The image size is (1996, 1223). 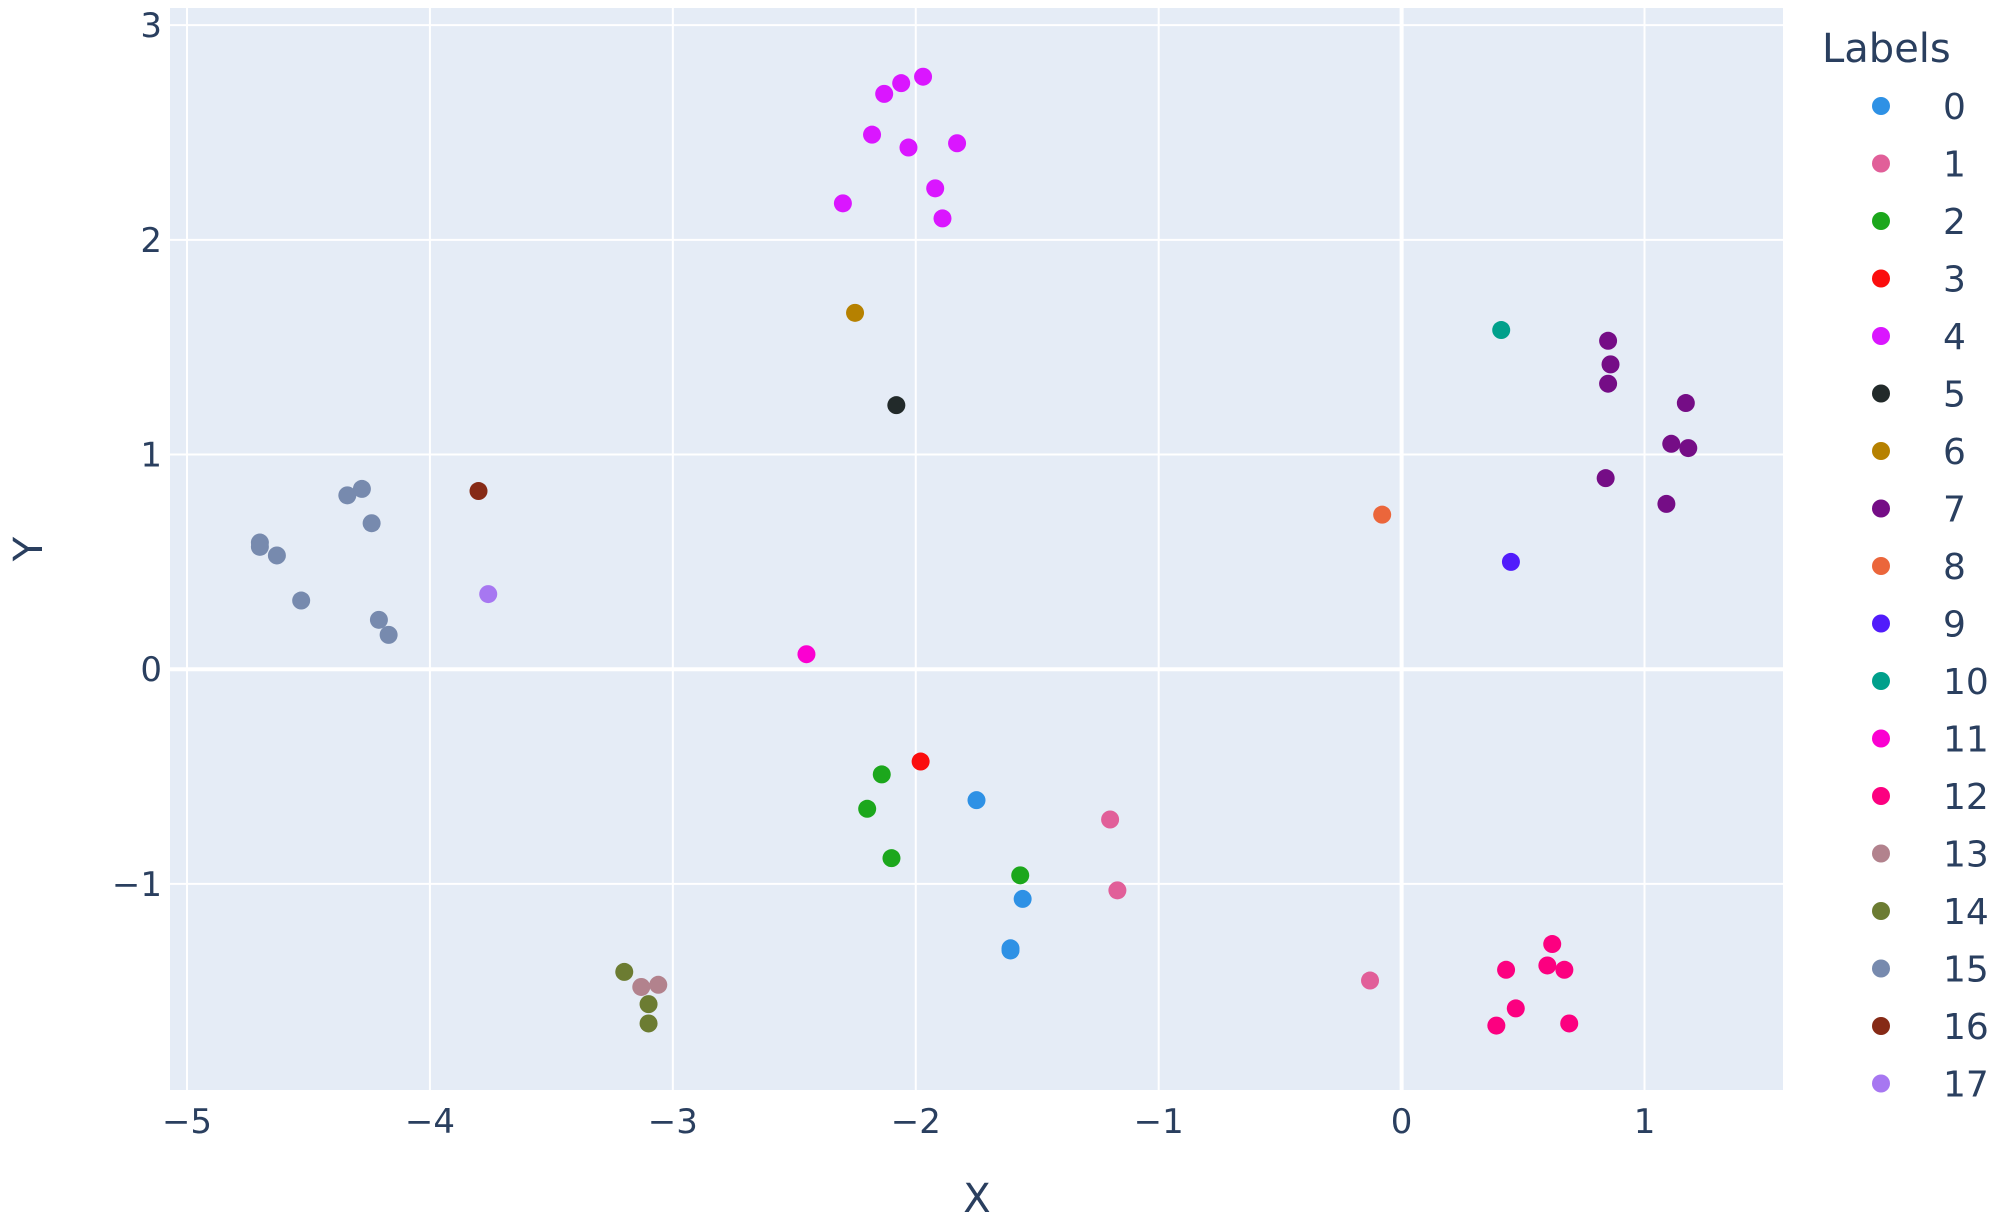 What do you see at coordinates (1954, 280) in the screenshot?
I see `legend-label-3: 3` at bounding box center [1954, 280].